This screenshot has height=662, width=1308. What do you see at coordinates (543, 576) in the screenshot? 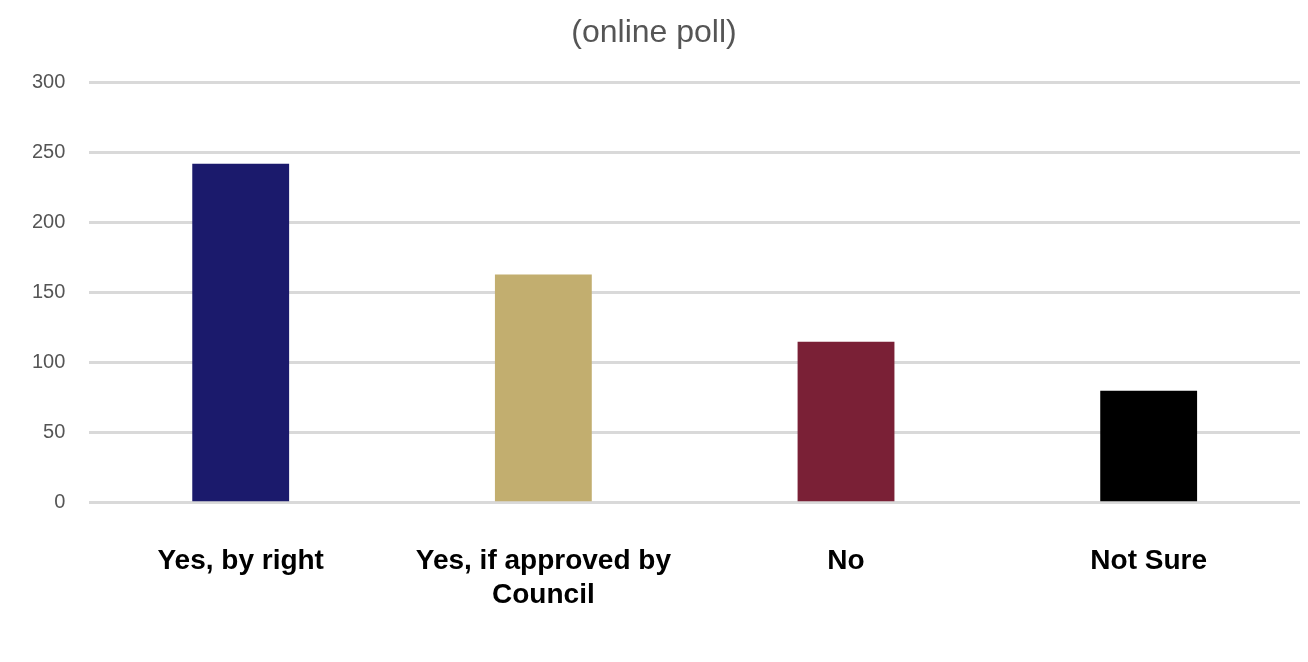
I see `x-tick-label: Yes, if approved by Council` at bounding box center [543, 576].